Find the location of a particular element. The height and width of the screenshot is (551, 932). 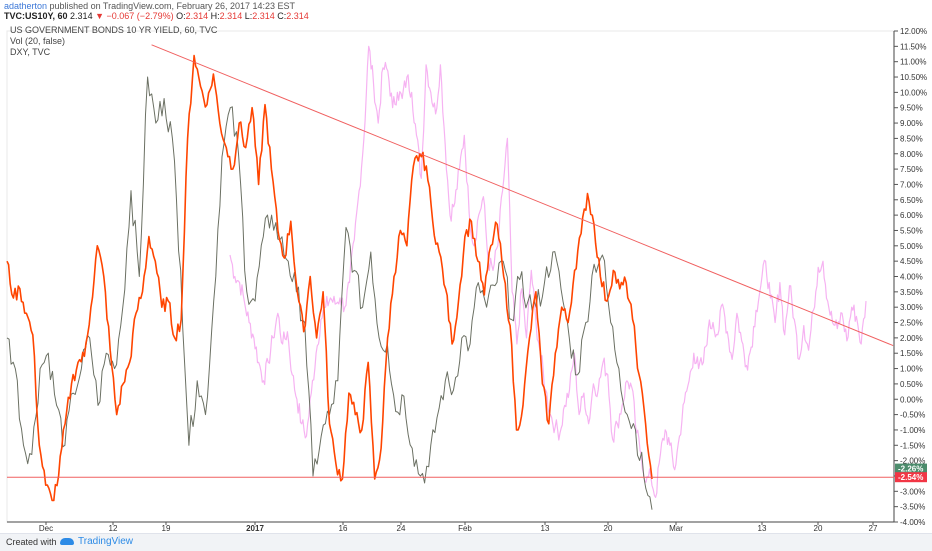

close-label: C: is located at coordinates (282, 16).